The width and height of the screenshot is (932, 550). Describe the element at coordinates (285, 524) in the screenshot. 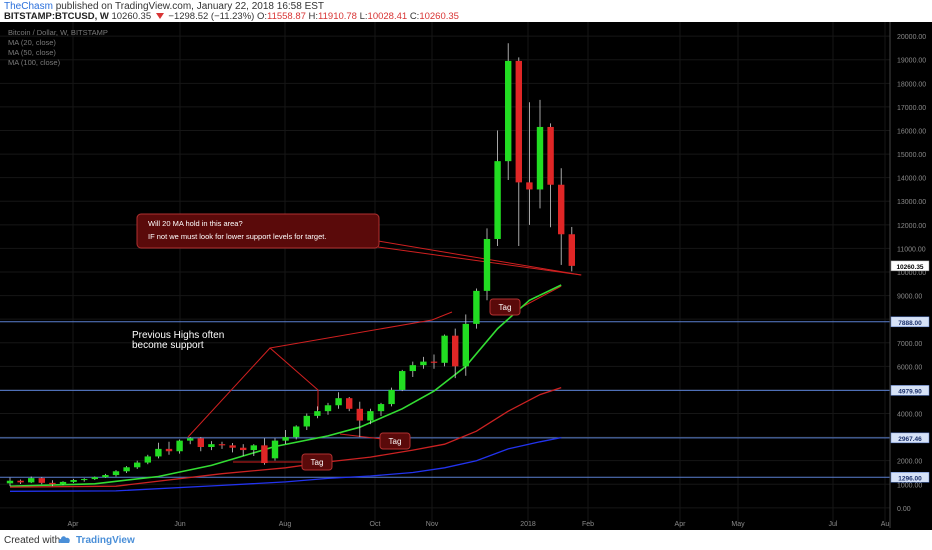

I see `x-tick-label: Aug` at that location.